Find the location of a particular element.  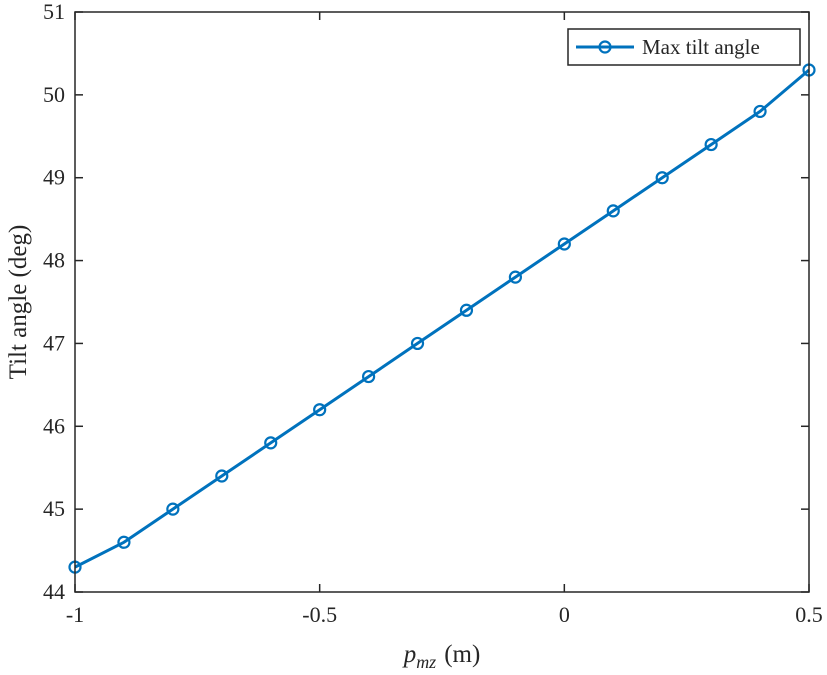

x-tick-label: -0.5 is located at coordinates (319, 614).